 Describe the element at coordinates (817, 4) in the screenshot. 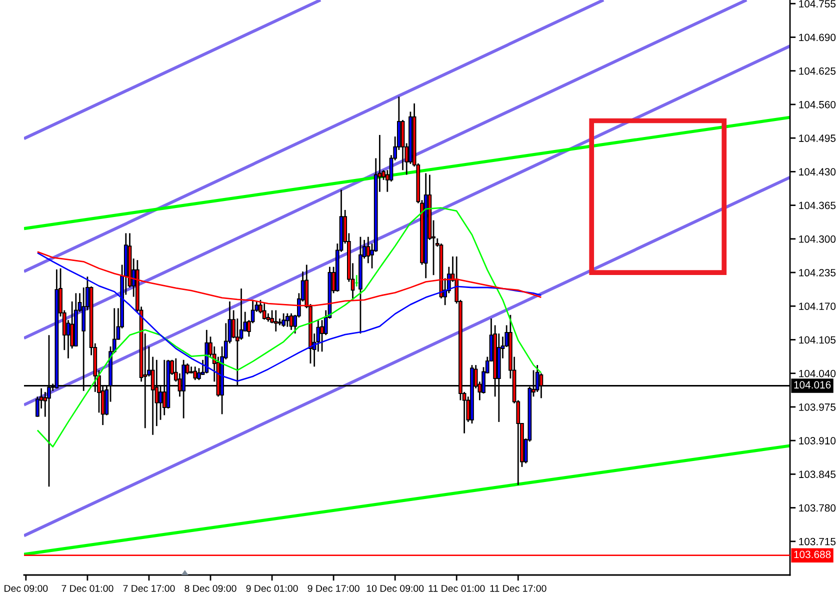

I see `y-tick-label: 104.755` at that location.